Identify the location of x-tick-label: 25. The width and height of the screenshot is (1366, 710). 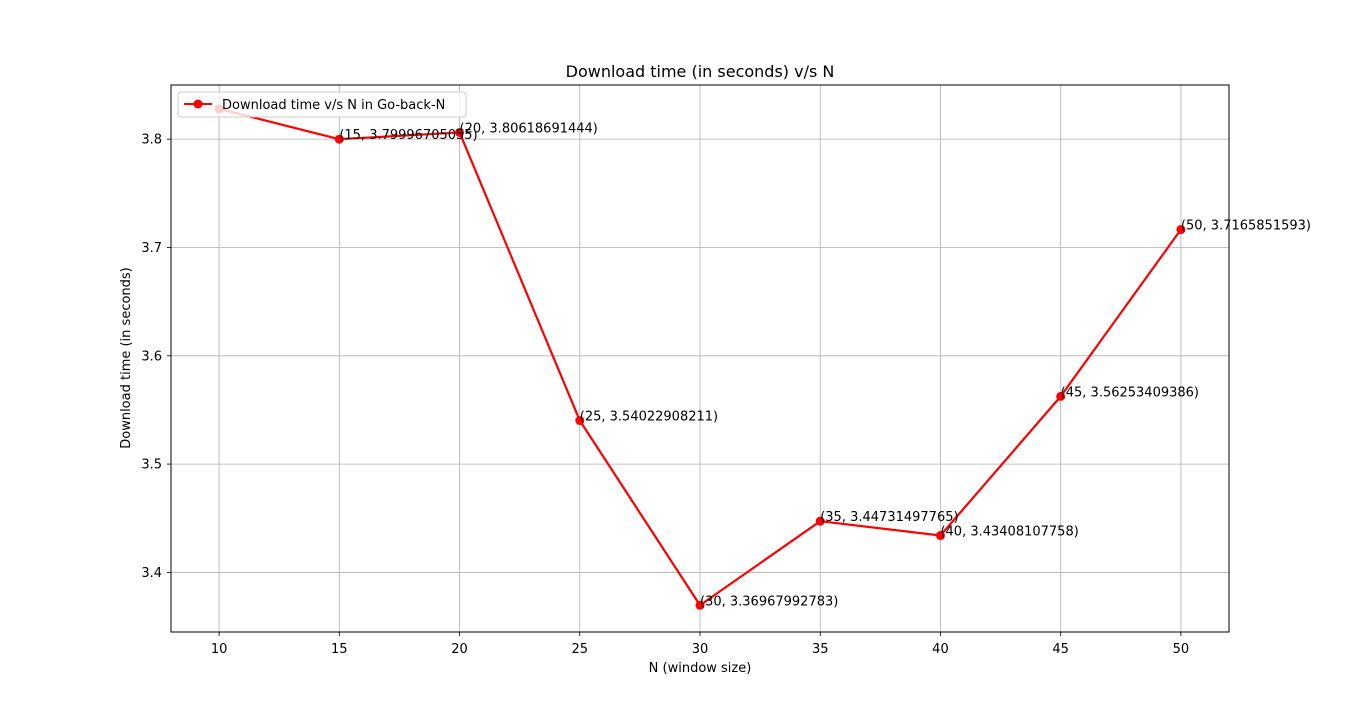
(579, 649).